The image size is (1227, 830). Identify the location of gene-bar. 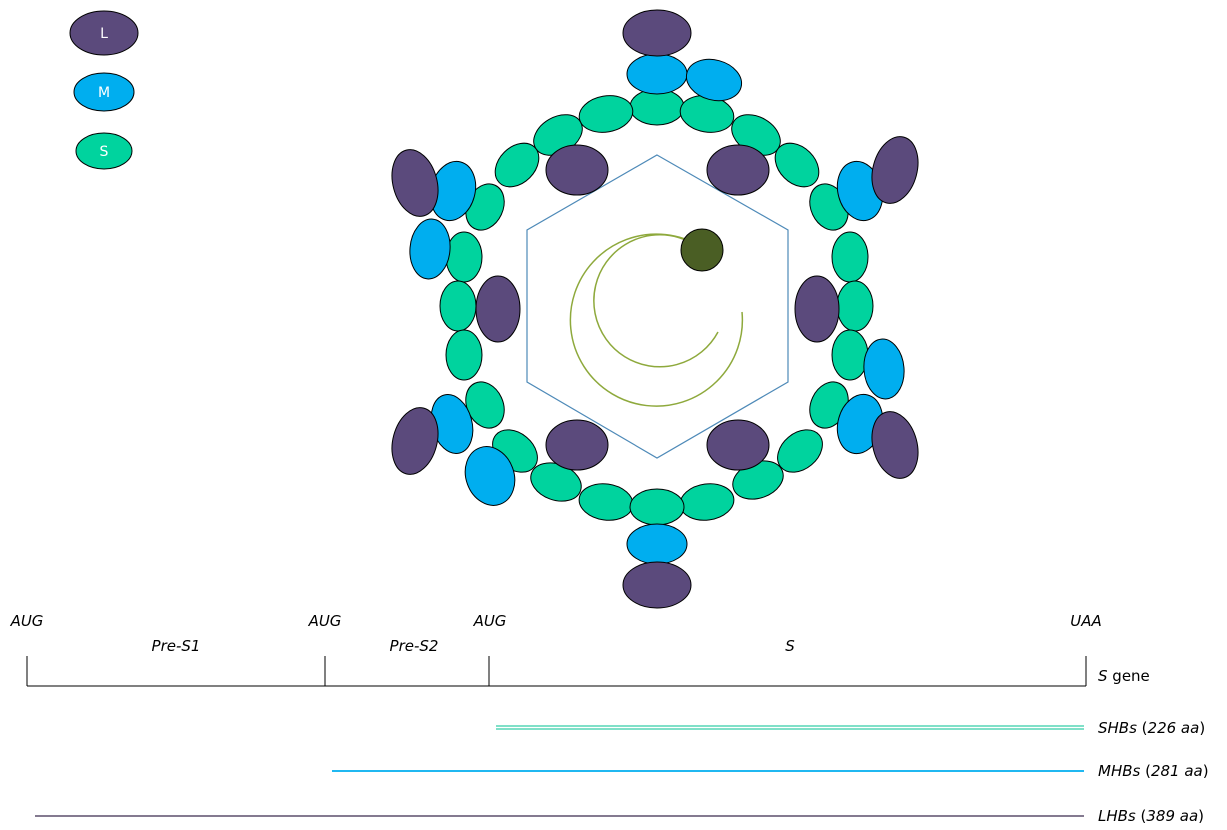
(556, 671).